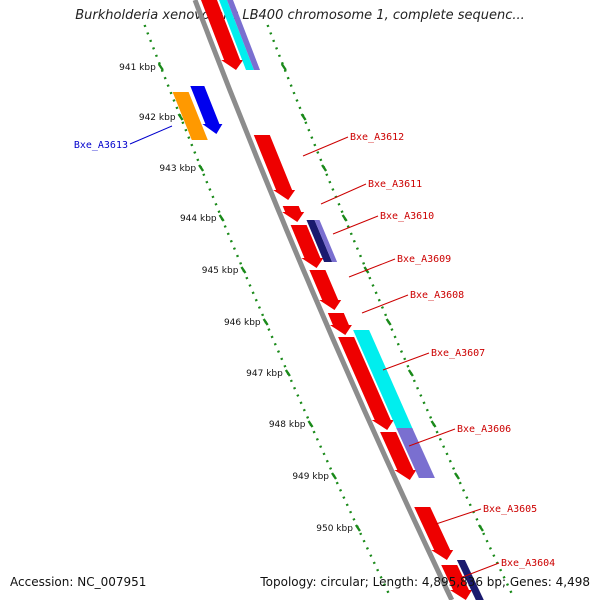  What do you see at coordinates (437, 295) in the screenshot?
I see `gene-label: Bxe_A3608` at bounding box center [437, 295].